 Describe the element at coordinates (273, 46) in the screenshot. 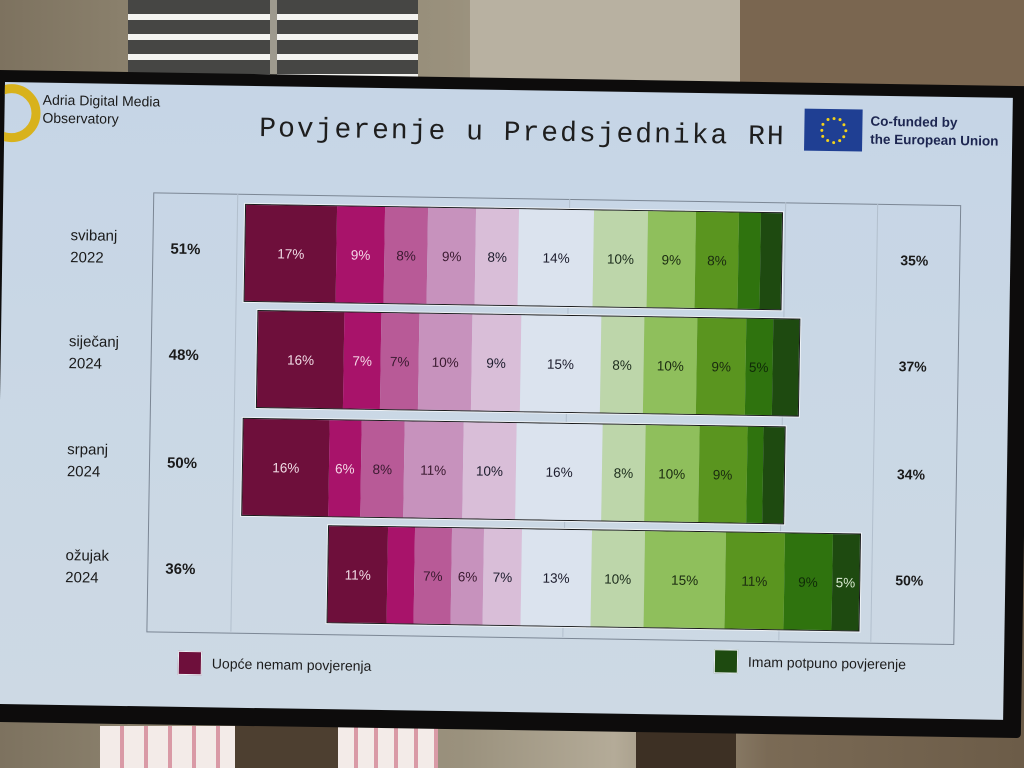

I see `background-window-frame` at that location.